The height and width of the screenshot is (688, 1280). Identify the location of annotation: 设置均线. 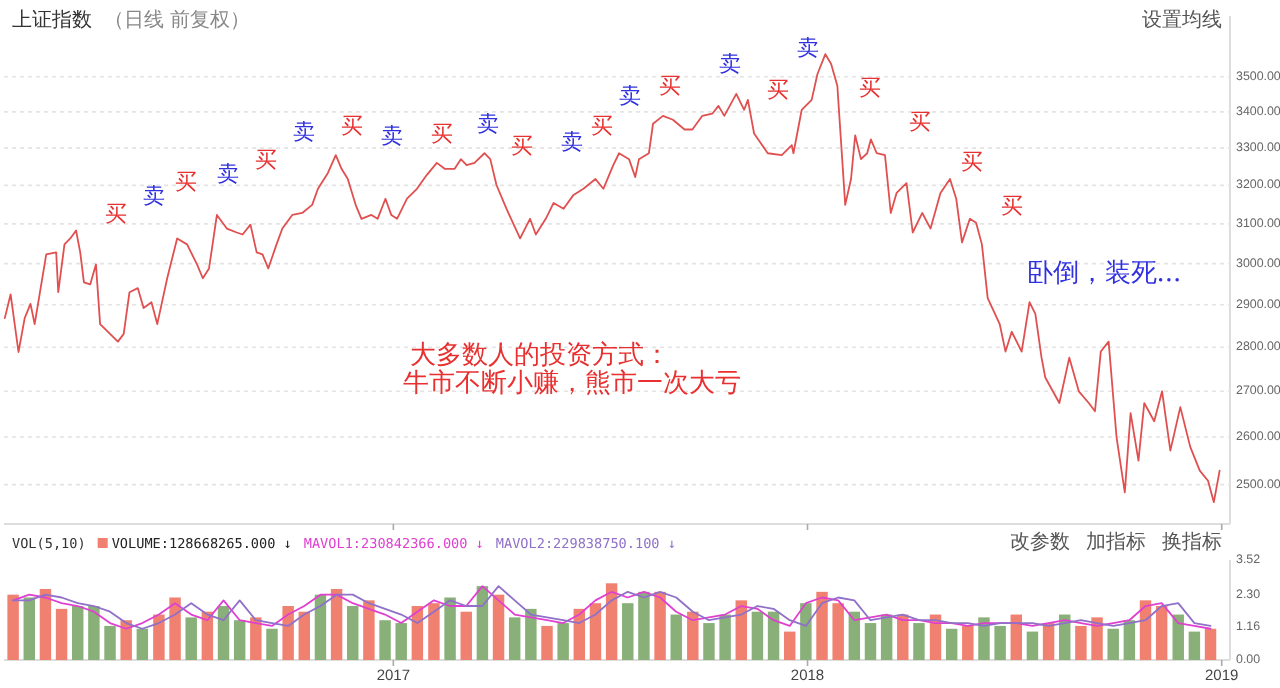
(1182, 20).